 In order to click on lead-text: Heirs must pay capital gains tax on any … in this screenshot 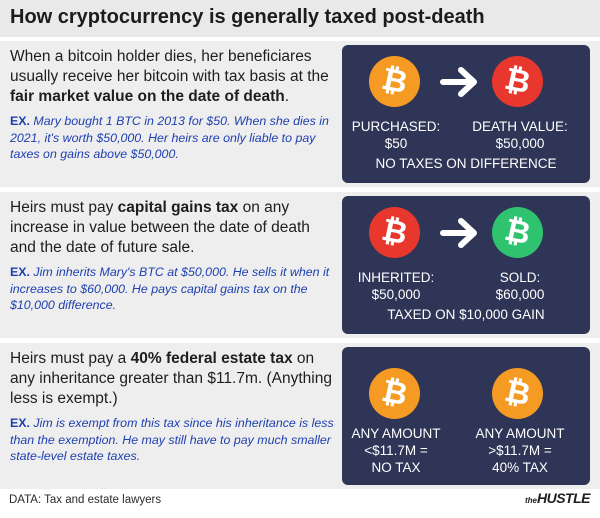, I will do `click(172, 228)`.